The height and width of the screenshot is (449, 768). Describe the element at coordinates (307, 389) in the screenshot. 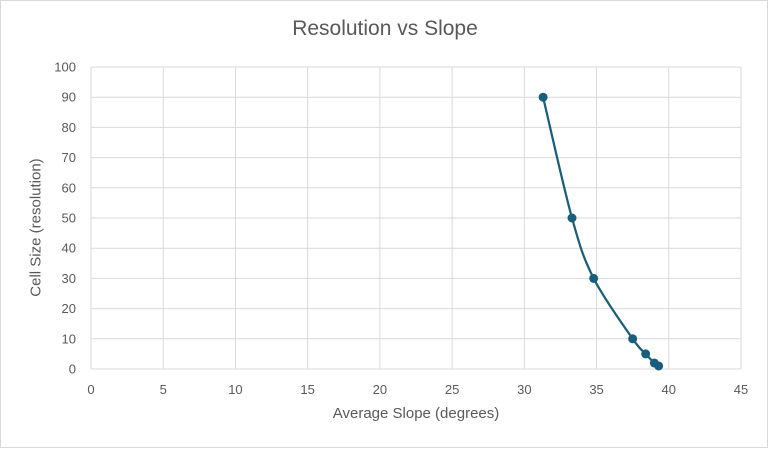

I see `x-tick-label: 15` at that location.